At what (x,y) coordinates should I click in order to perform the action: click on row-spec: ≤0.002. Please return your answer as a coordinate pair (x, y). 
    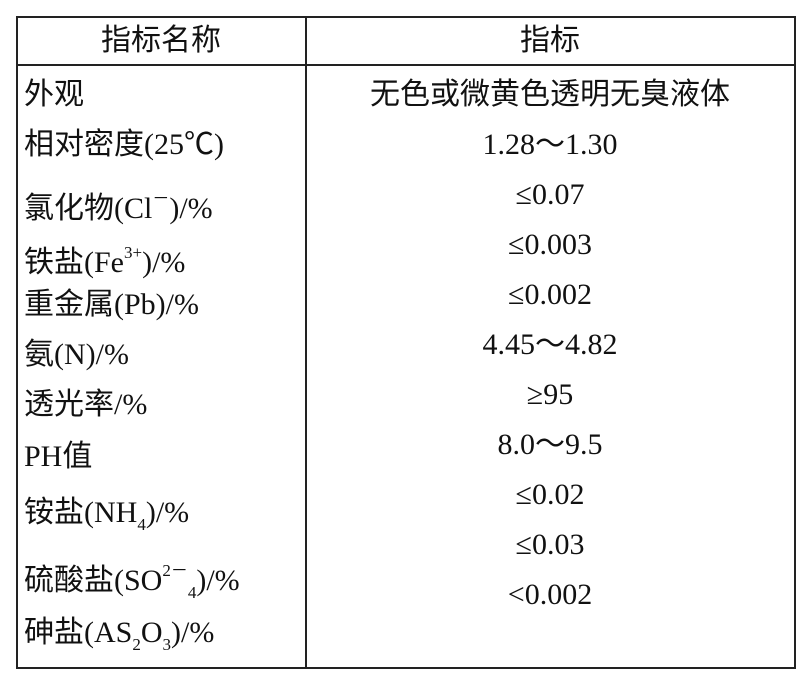
    Looking at the image, I should click on (550, 294).